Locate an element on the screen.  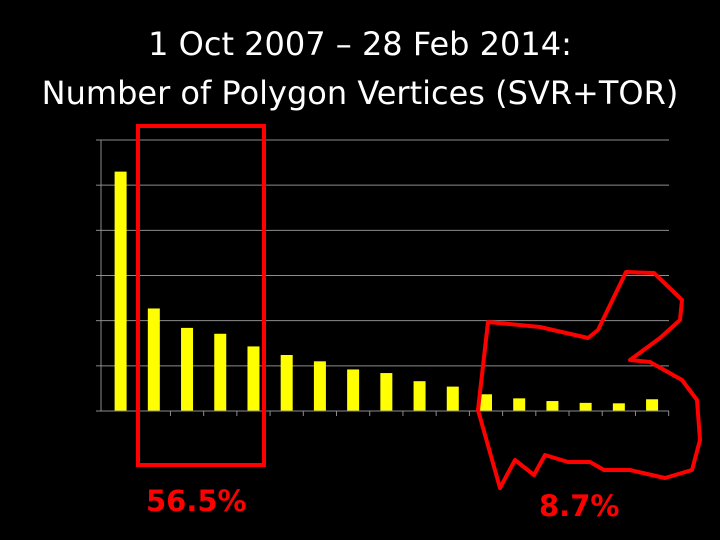
chart-title-line-2: Number of Polygon Vertices (SVR+TOR) is located at coordinates (360, 93).